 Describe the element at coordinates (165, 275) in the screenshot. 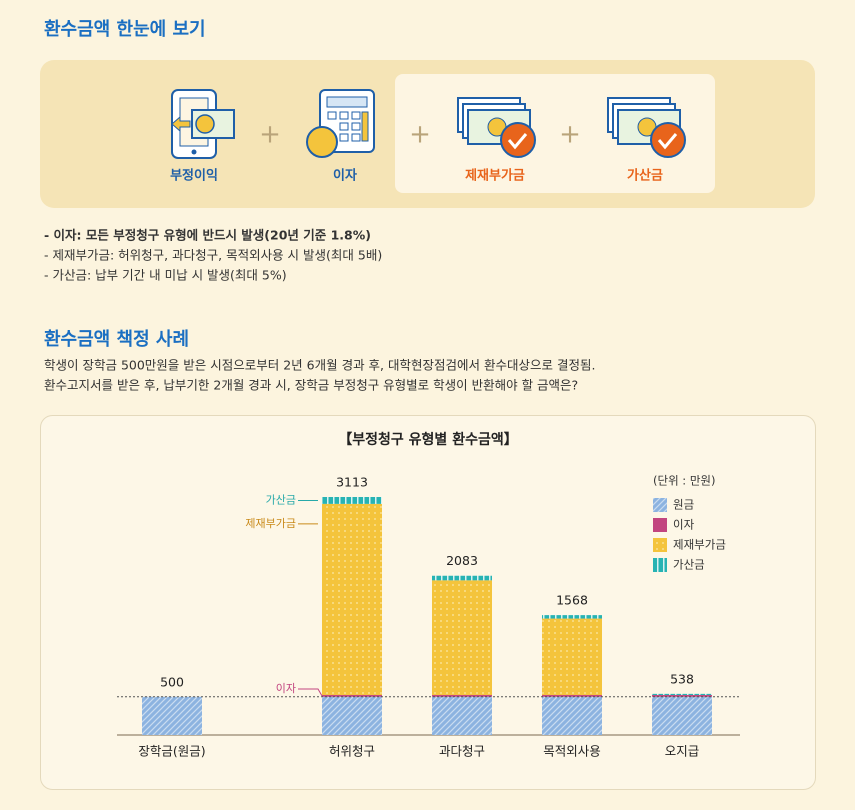

I see `note: - 가산금: 납부 기간 내 미납 시 발생(최대 5%)` at that location.